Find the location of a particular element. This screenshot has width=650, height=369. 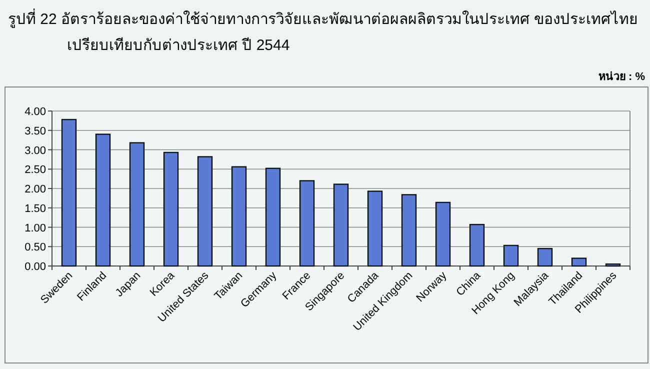

y-tick-label: 3.00 is located at coordinates (35, 150).